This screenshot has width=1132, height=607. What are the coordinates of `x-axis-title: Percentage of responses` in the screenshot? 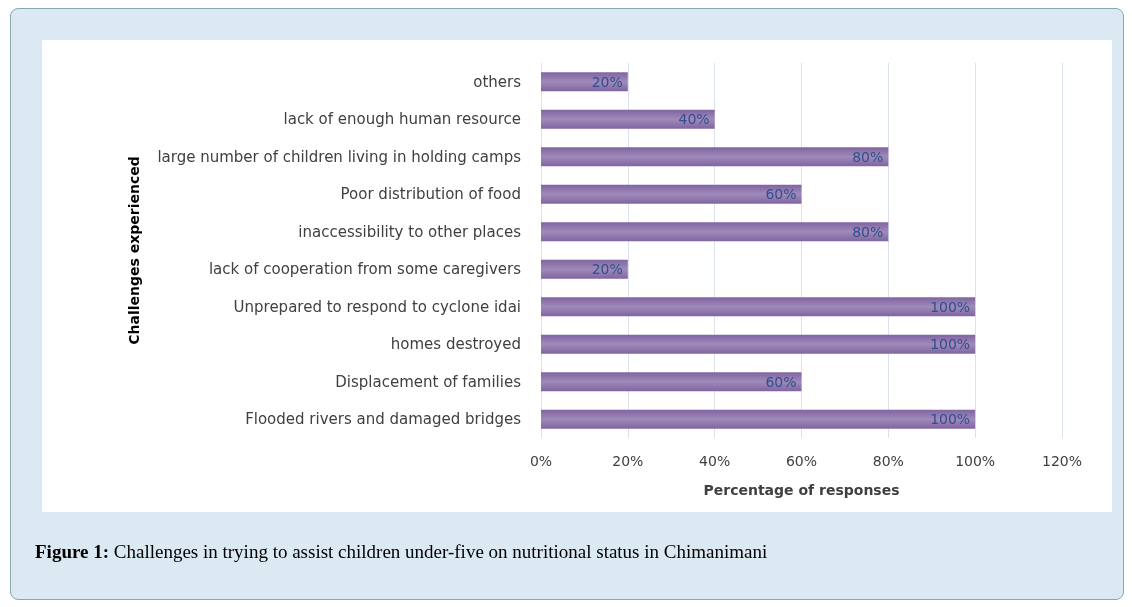 It's located at (801, 490).